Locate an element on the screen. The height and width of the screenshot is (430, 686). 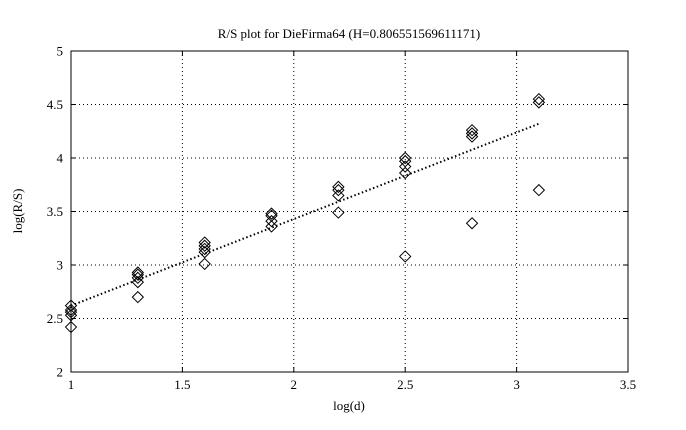
x-tick-label: 1.5 is located at coordinates (182, 384).